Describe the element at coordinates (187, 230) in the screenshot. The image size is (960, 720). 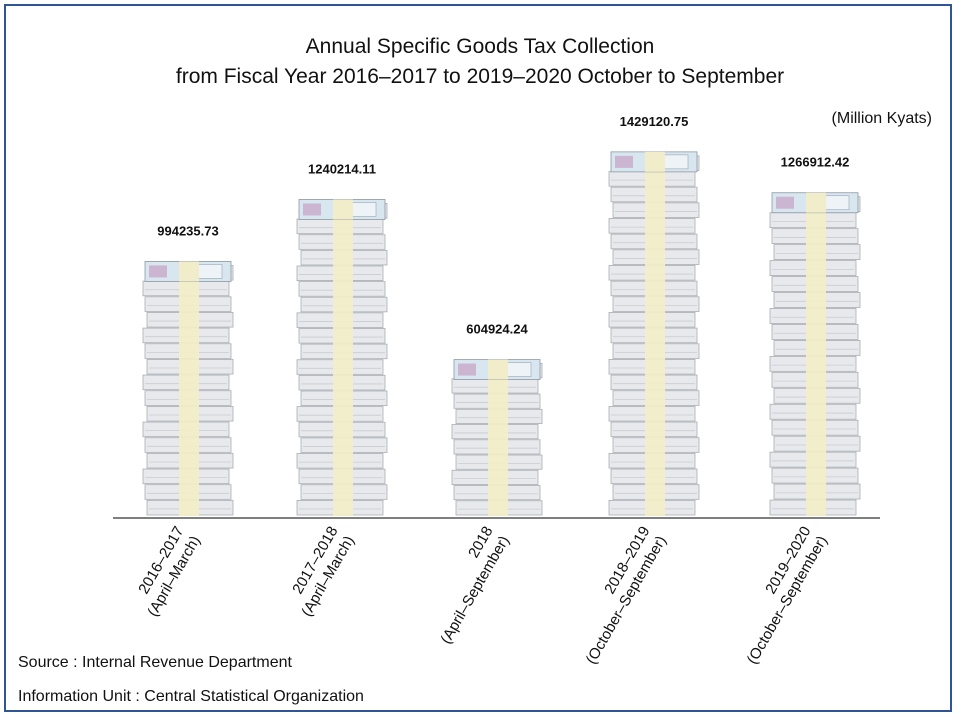
I see `value-label: 994235.73` at that location.